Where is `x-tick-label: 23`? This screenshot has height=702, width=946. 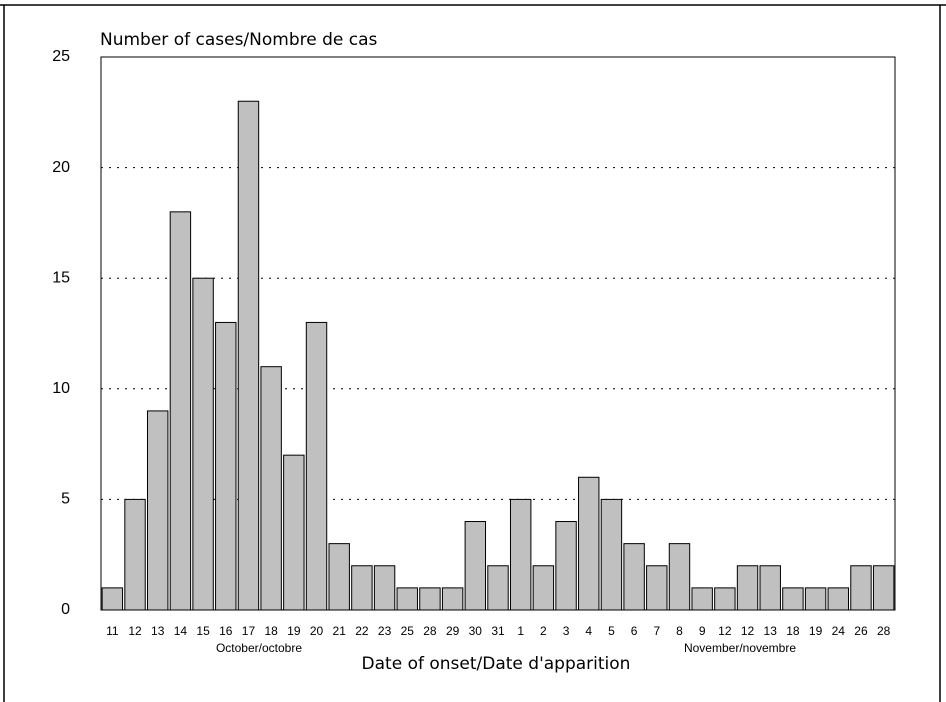
x-tick-label: 23 is located at coordinates (385, 631).